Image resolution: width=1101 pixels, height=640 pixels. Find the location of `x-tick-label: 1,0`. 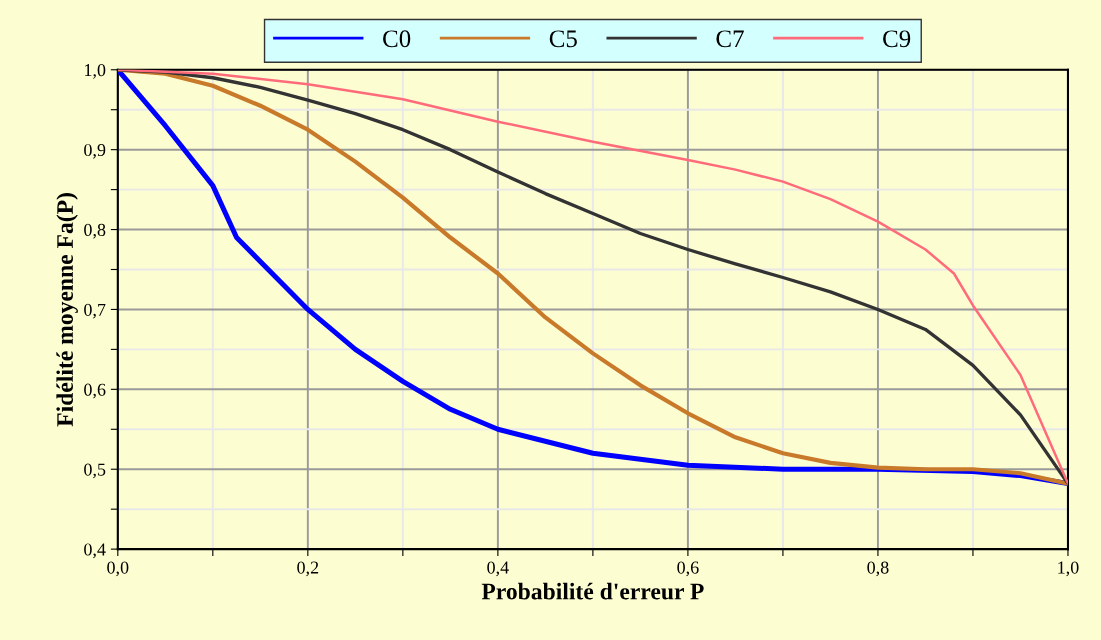

x-tick-label: 1,0 is located at coordinates (1068, 569).